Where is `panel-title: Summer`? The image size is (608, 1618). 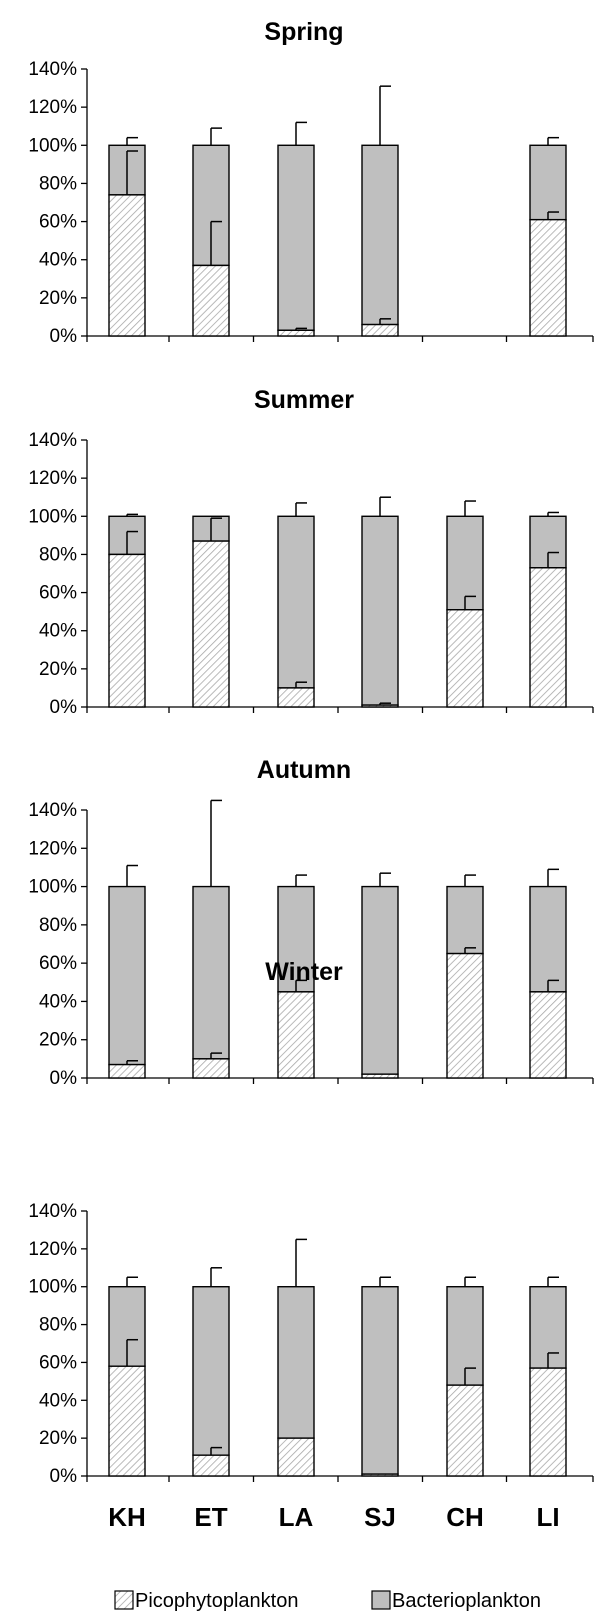 panel-title: Summer is located at coordinates (304, 400).